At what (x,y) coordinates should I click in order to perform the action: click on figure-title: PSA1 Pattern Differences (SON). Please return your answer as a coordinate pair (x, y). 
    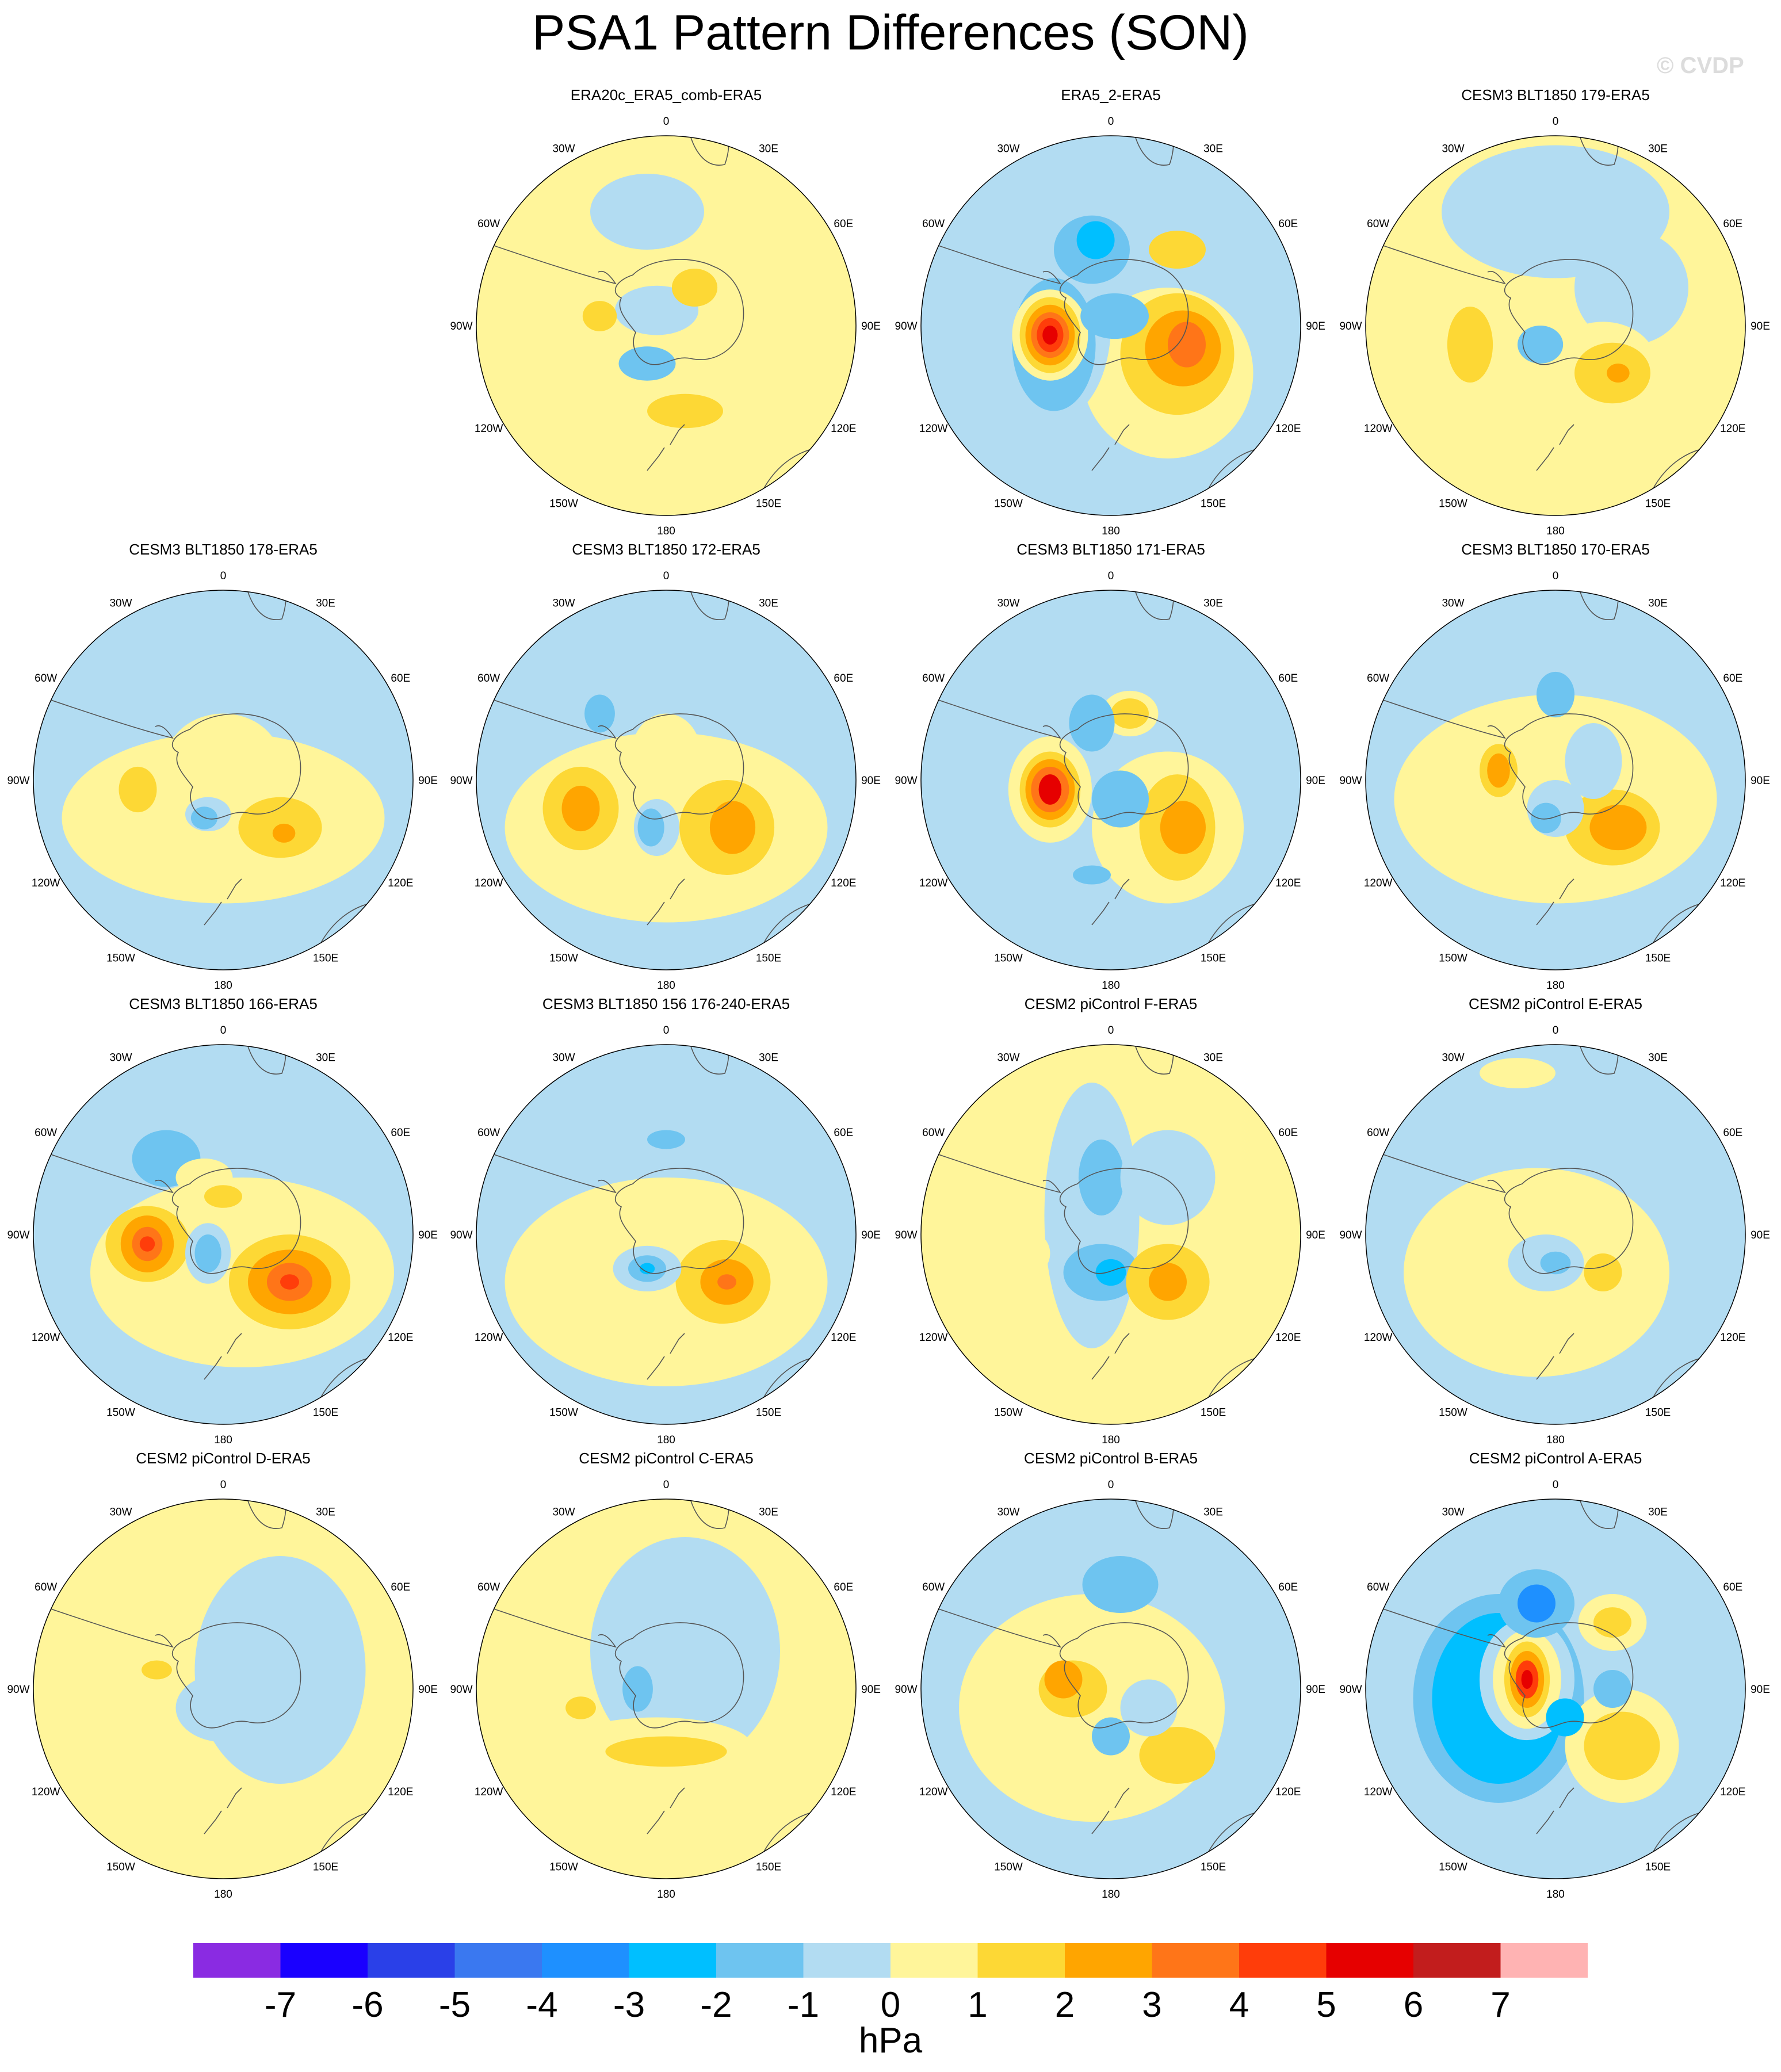
    Looking at the image, I should click on (890, 32).